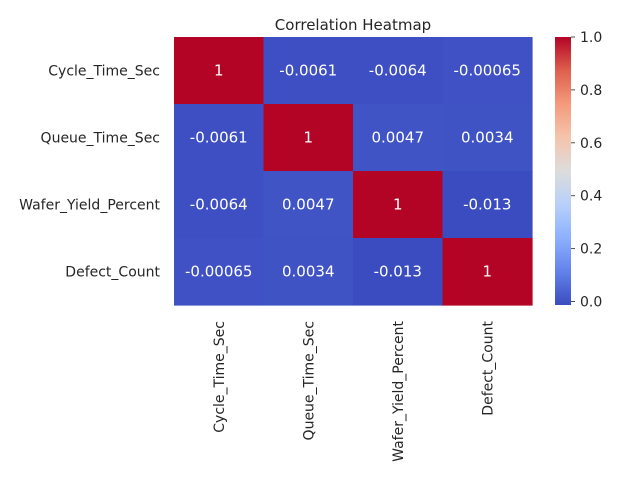  Describe the element at coordinates (220, 377) in the screenshot. I see `column-tick-label: Cycle_Time_Sec` at that location.